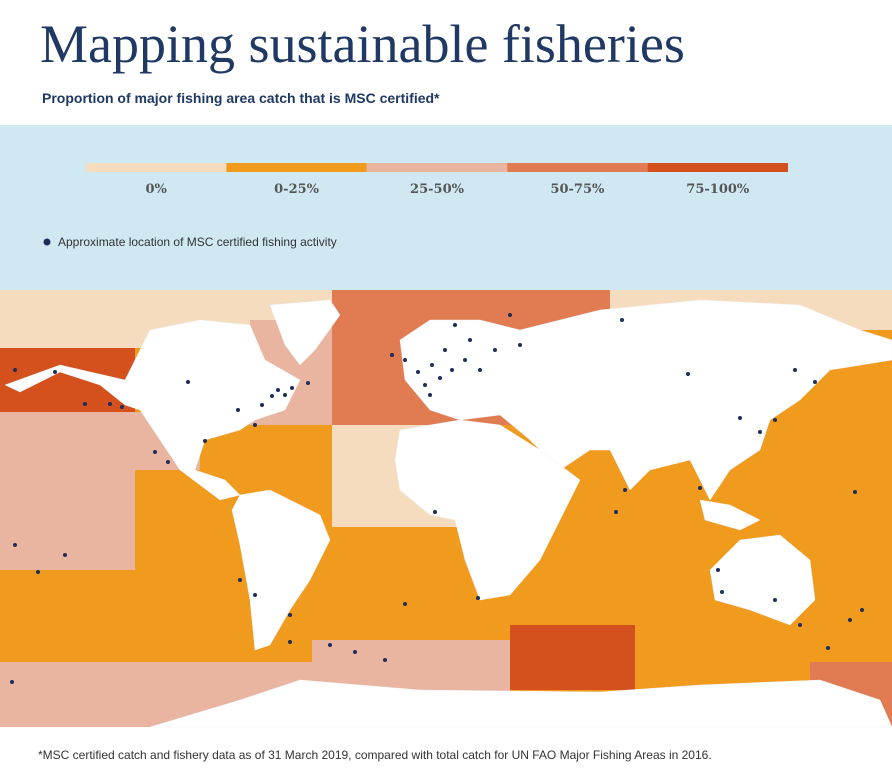 This screenshot has height=777, width=892. Describe the element at coordinates (718, 189) in the screenshot. I see `legend-label: 75-100%` at that location.